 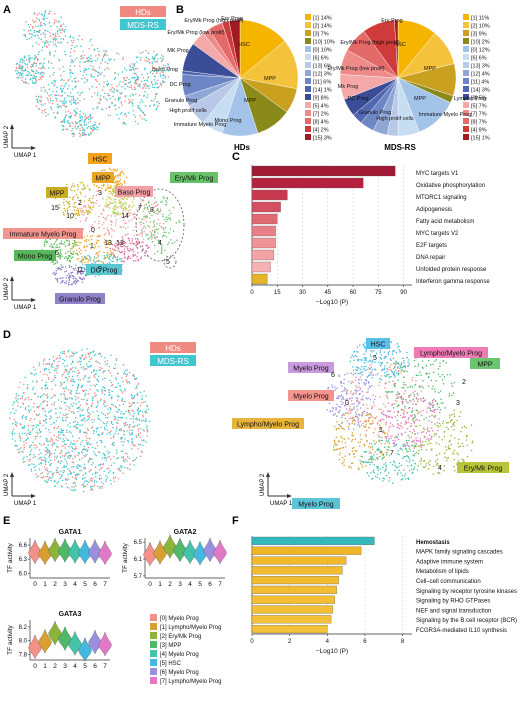 What do you see at coordinates (23, 137) in the screenshot?
I see `umap-a-axes` at bounding box center [23, 137].